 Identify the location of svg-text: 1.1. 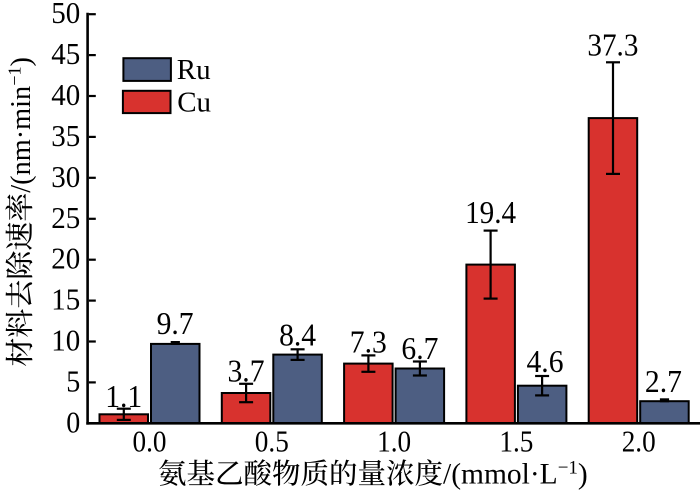
(123, 396).